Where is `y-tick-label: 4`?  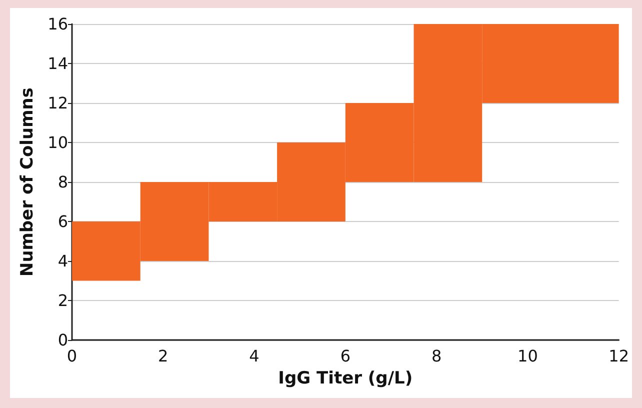 y-tick-label: 4 is located at coordinates (63, 261).